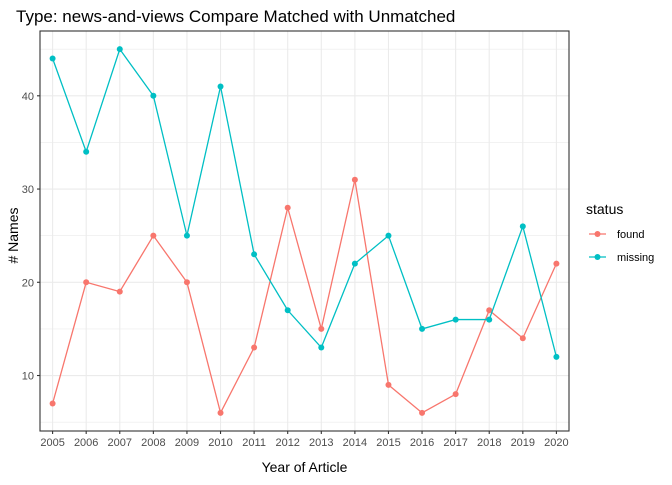 This screenshot has width=672, height=485. I want to click on legend-key-point-found, so click(597, 234).